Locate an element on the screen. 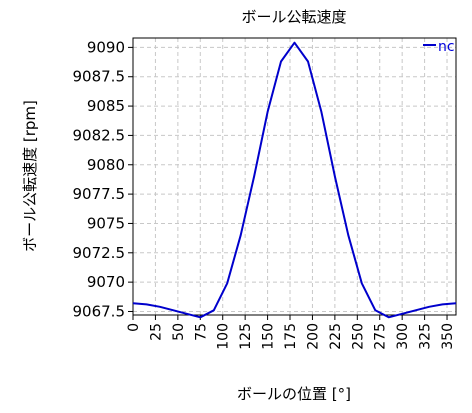 This screenshot has width=472, height=413. legend: nc is located at coordinates (439, 47).